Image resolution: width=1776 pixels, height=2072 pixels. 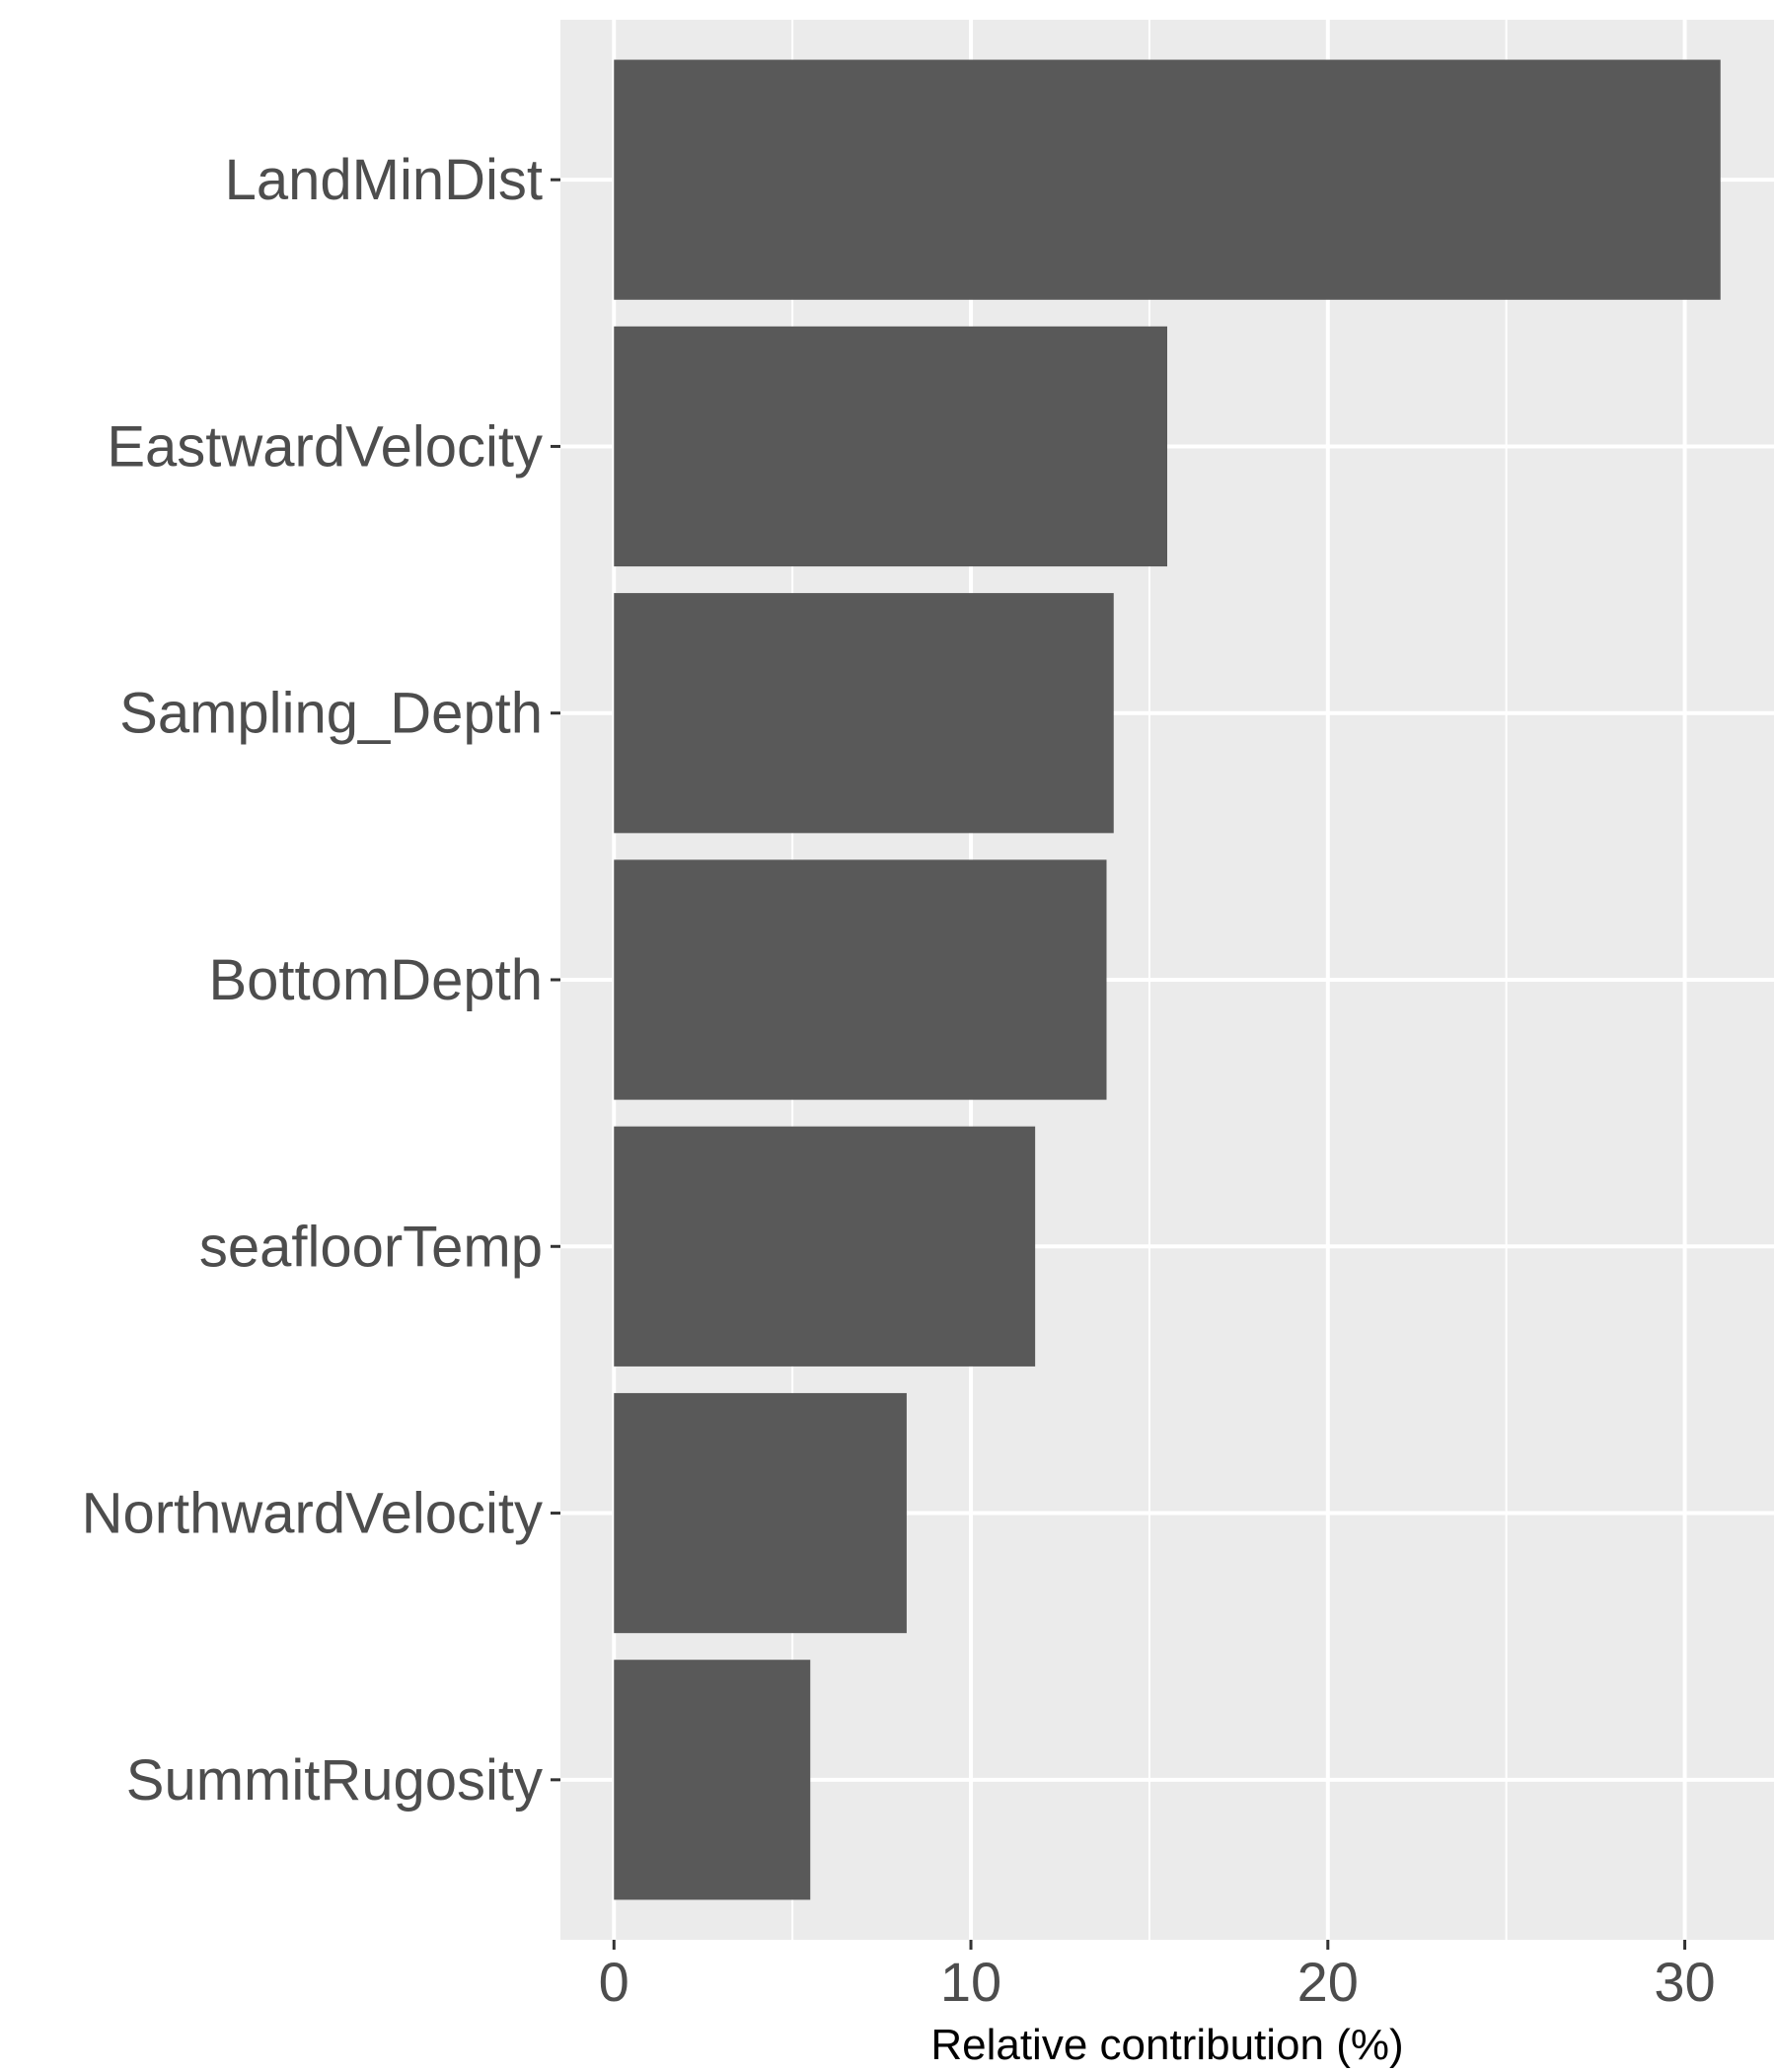 What do you see at coordinates (1328, 1982) in the screenshot?
I see `x-tick-label: 20` at bounding box center [1328, 1982].